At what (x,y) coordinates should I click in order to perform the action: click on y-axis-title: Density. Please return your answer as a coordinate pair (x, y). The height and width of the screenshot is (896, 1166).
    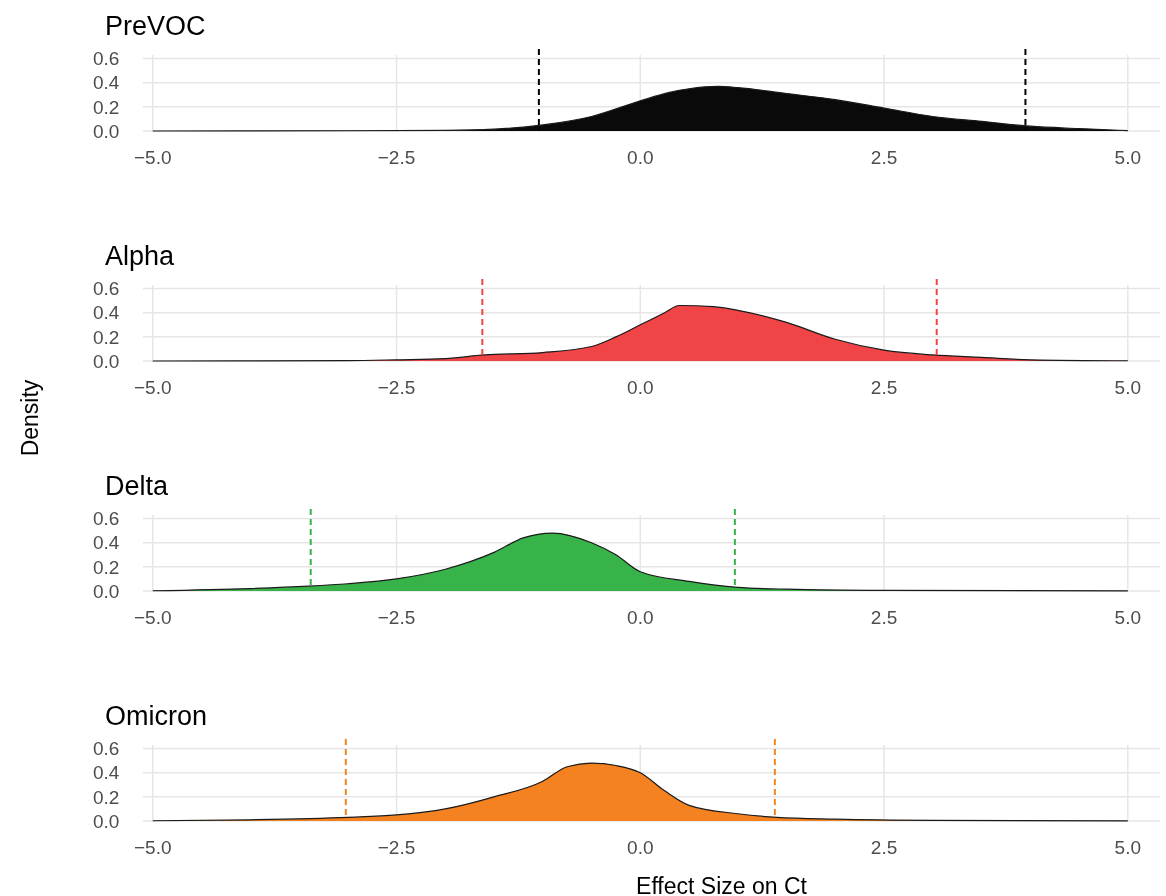
    Looking at the image, I should click on (30, 418).